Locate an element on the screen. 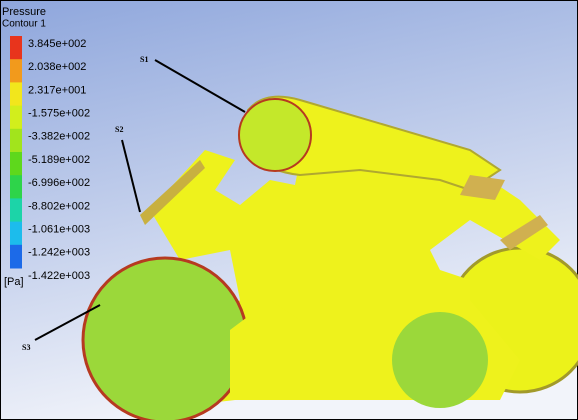  legend-level: -1.061e+003 is located at coordinates (59, 230).